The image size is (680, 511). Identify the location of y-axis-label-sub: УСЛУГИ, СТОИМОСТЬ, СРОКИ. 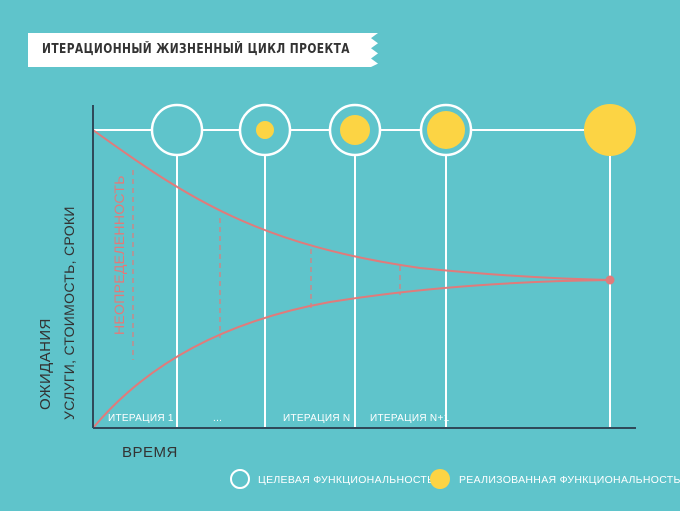
(69, 313).